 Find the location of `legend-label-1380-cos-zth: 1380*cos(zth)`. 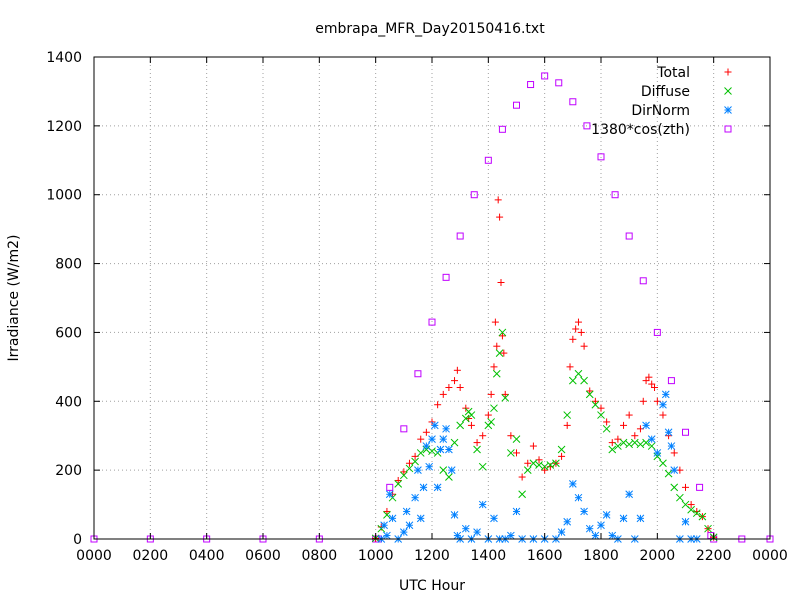

legend-label-1380-cos-zth: 1380*cos(zth) is located at coordinates (640, 130).